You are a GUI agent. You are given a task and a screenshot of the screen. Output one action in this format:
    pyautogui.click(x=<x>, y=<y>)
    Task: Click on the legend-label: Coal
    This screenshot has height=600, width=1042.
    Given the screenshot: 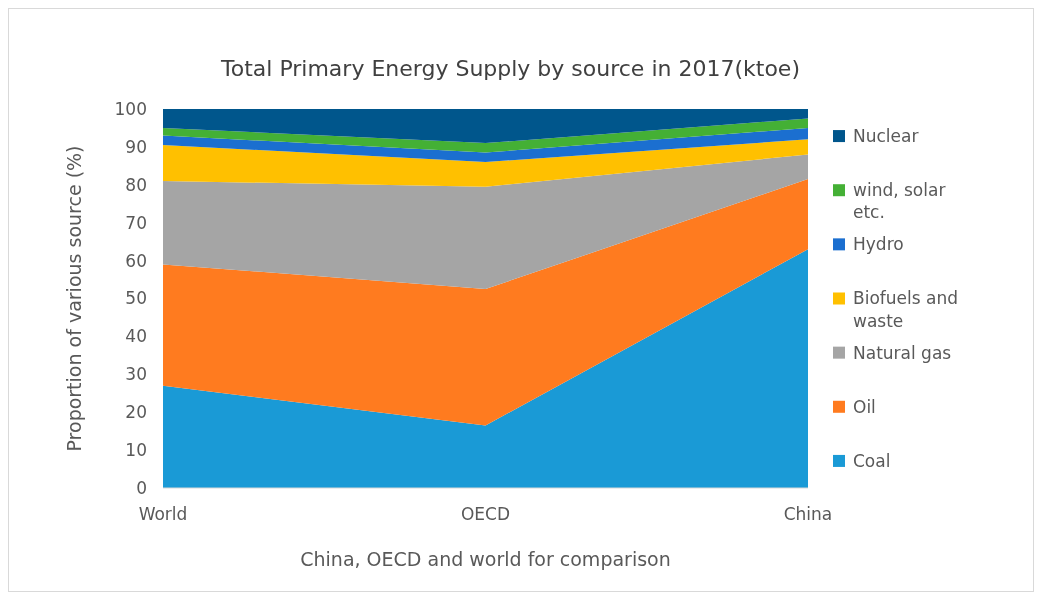 What is the action you would take?
    pyautogui.click(x=872, y=460)
    